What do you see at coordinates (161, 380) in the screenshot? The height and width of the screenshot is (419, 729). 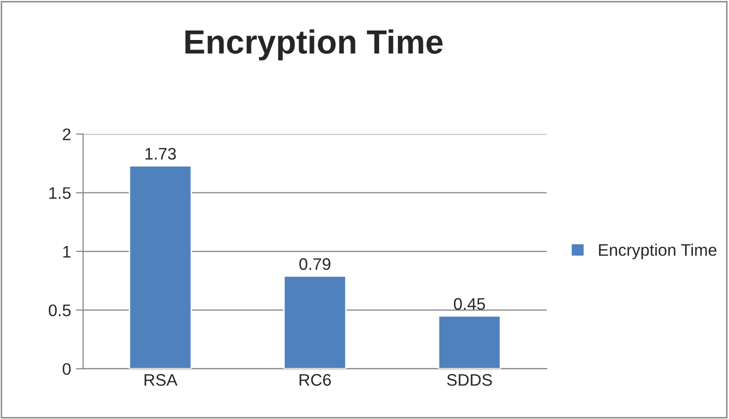 I see `x-tick-label: RSA` at bounding box center [161, 380].